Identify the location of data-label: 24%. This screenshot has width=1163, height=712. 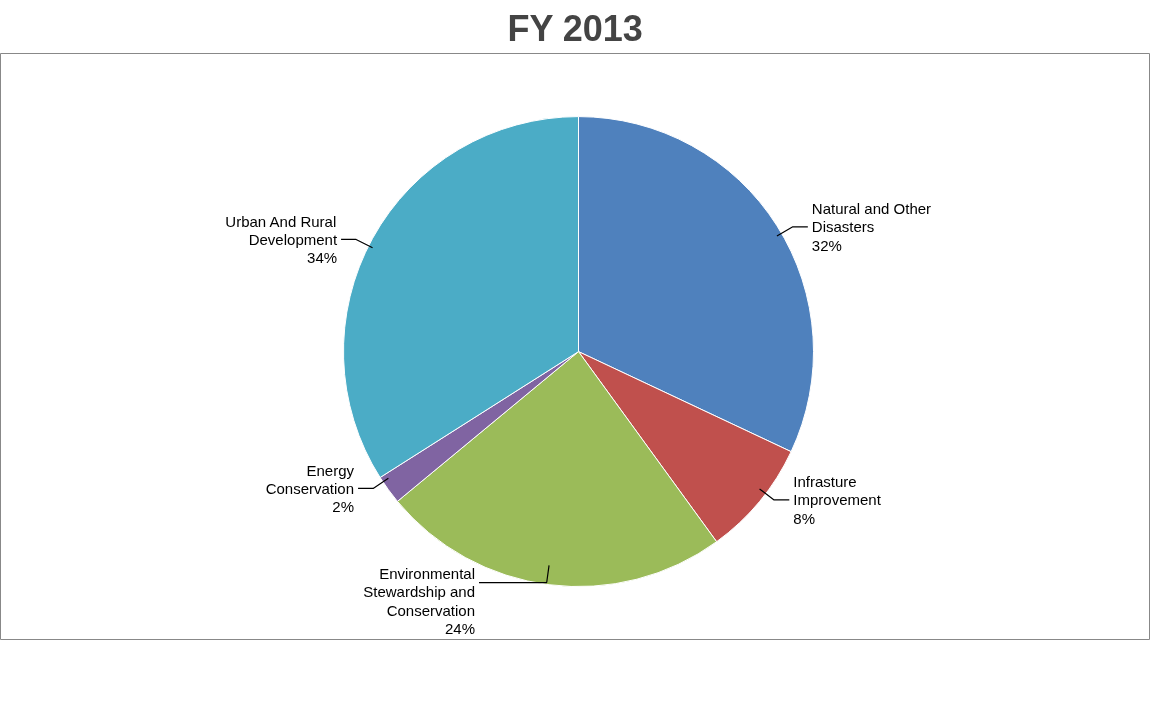
(460, 628).